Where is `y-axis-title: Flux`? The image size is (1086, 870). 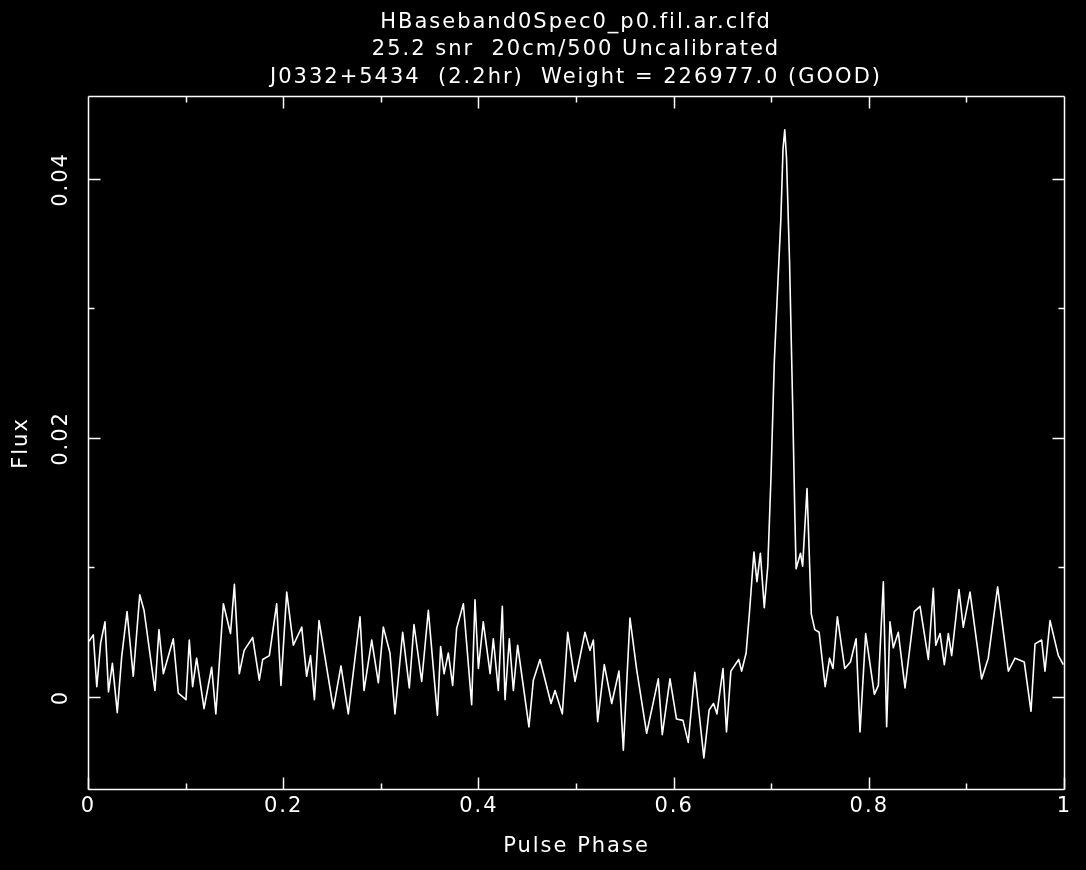
y-axis-title: Flux is located at coordinates (19, 443).